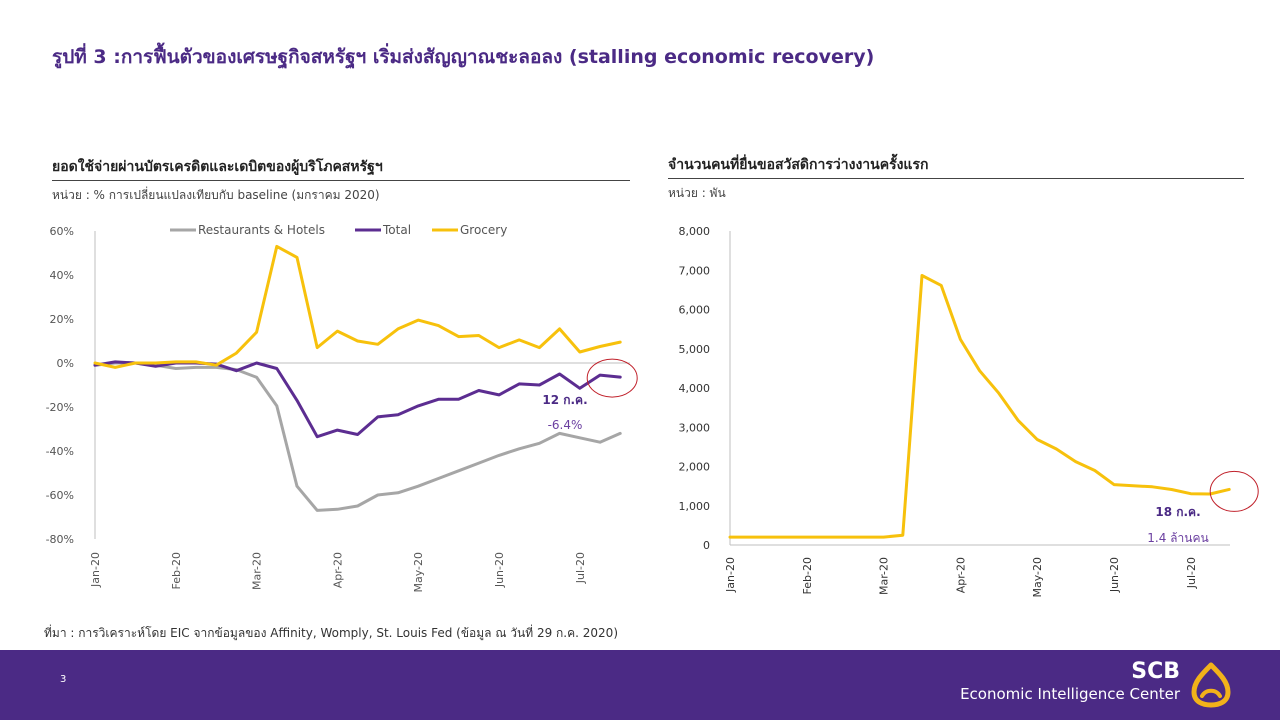 Image resolution: width=1280 pixels, height=720 pixels. What do you see at coordinates (261, 230) in the screenshot?
I see `legend-label: Restaurants & Hotels` at bounding box center [261, 230].